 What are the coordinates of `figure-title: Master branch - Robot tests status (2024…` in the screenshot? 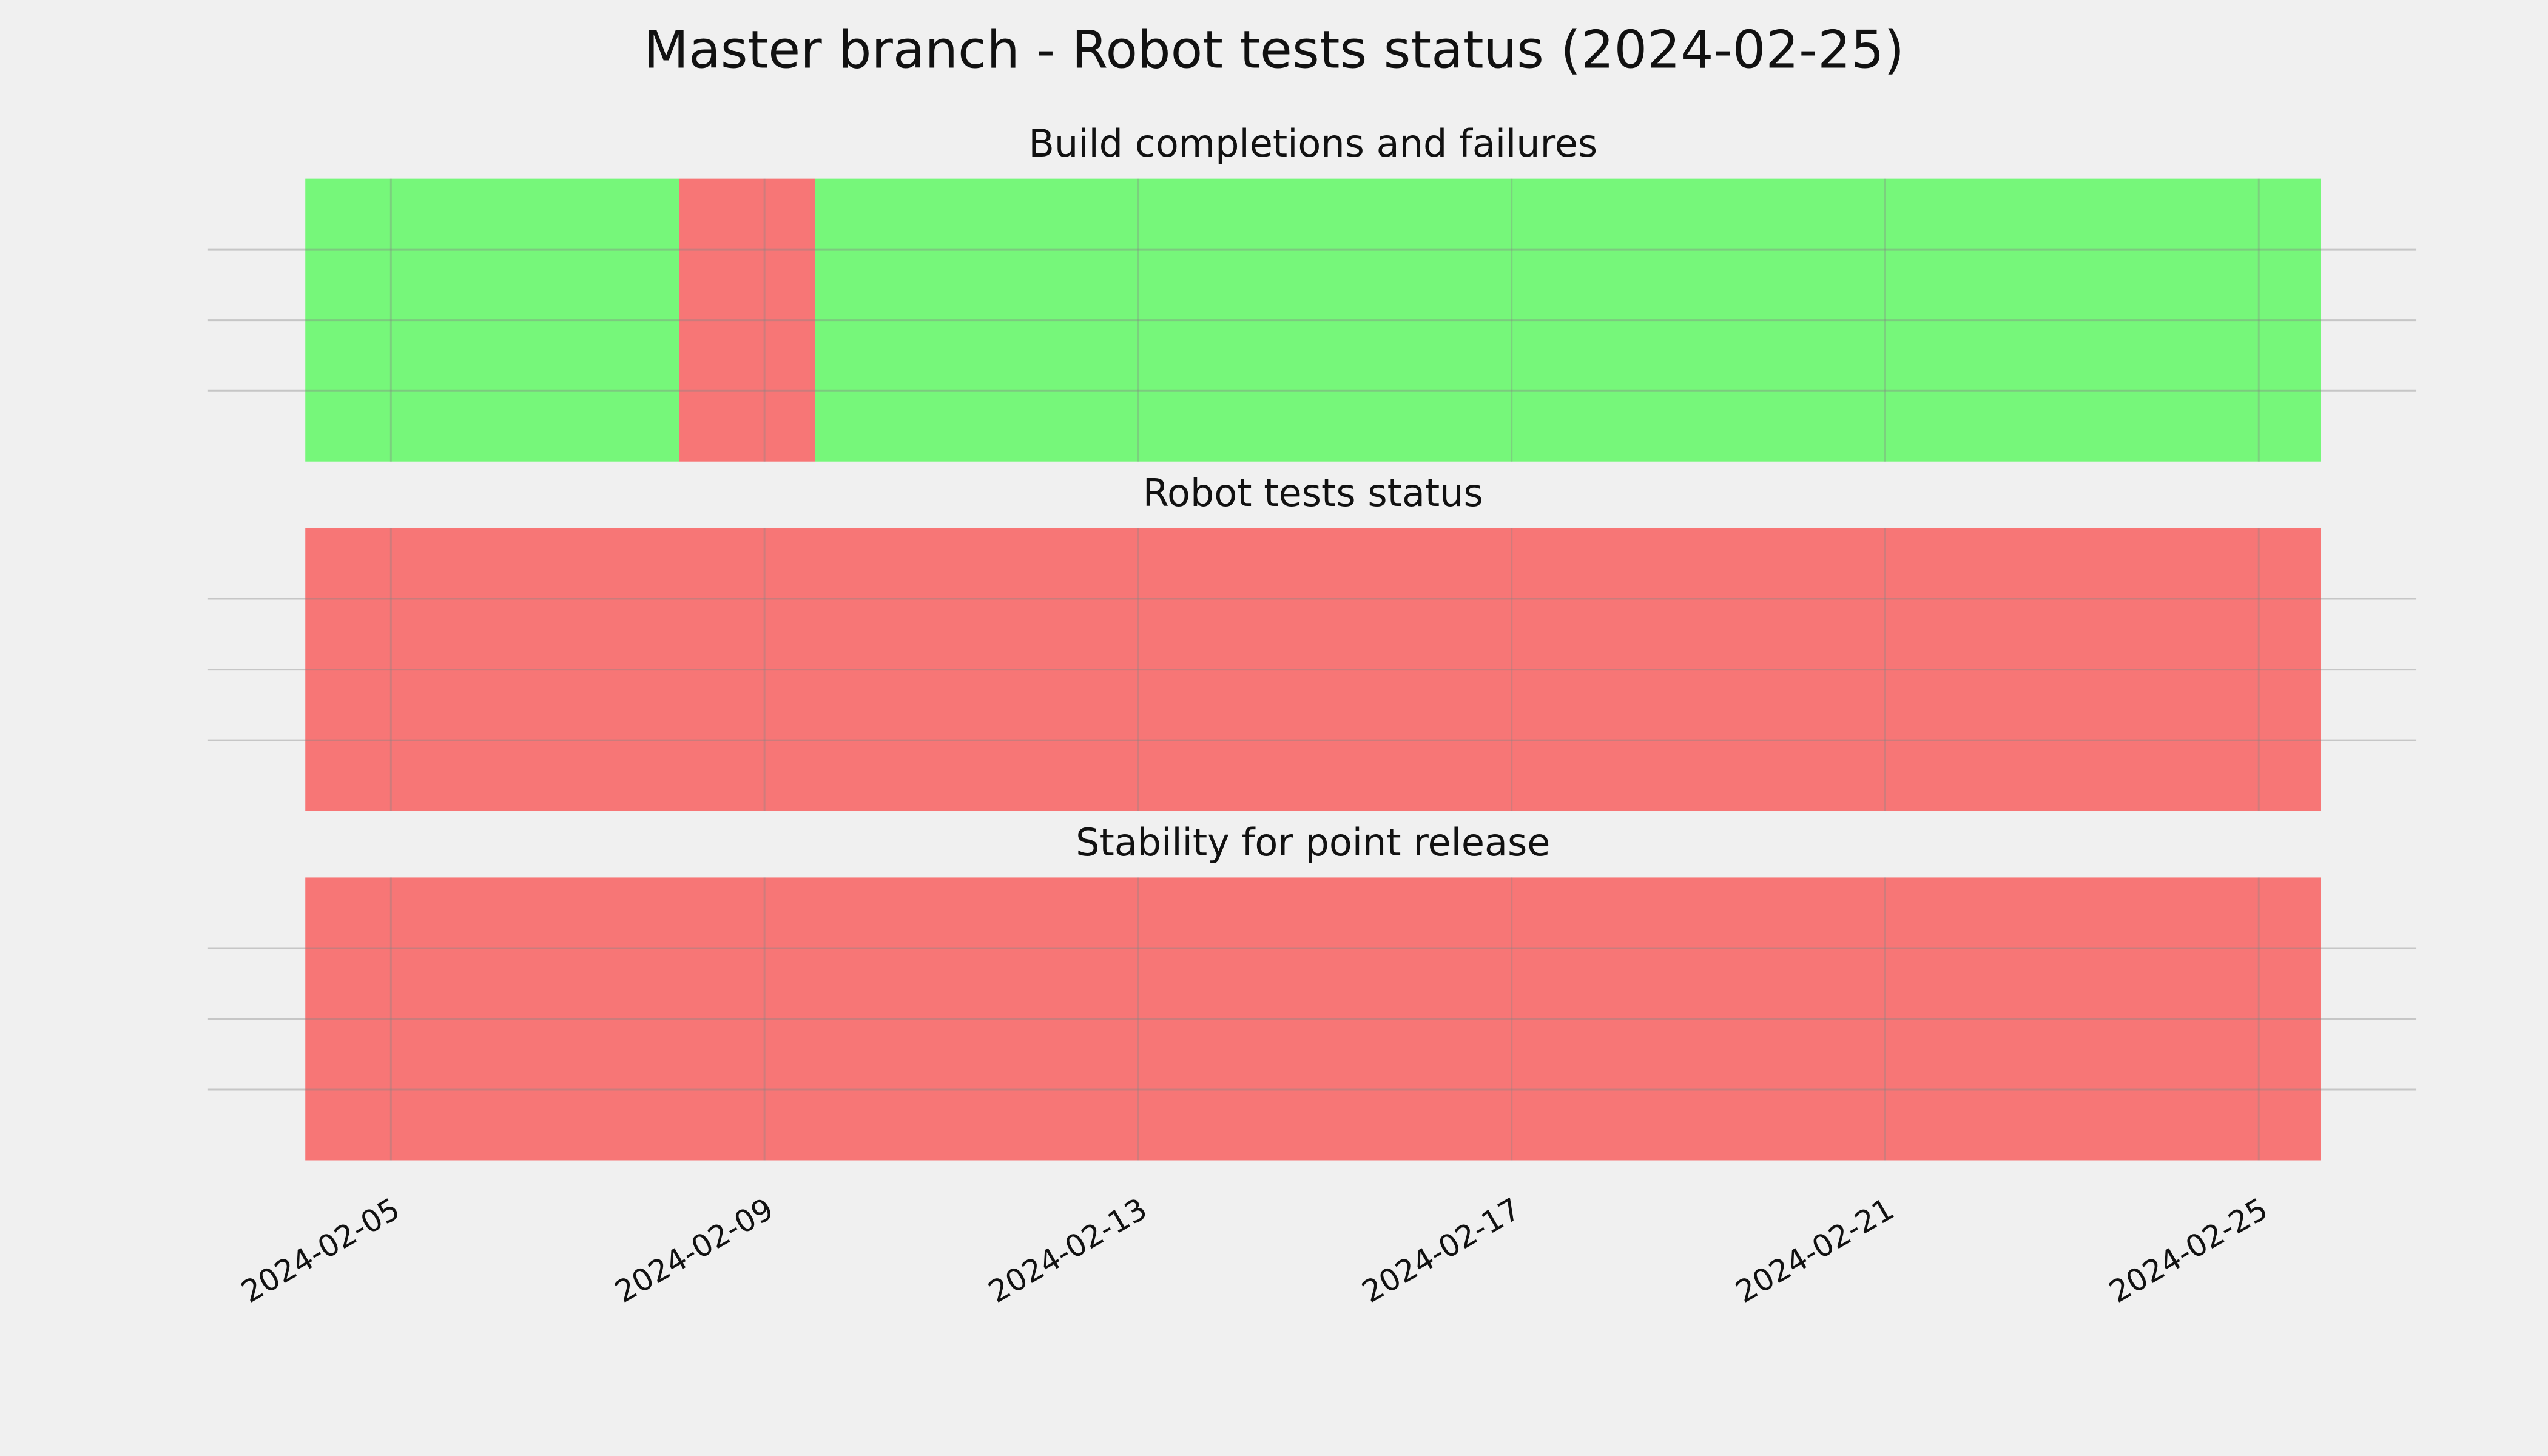 It's located at (1274, 49).